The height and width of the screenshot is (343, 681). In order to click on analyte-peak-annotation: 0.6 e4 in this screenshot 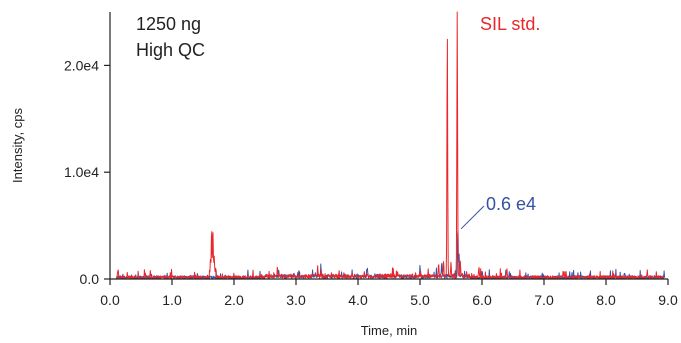, I will do `click(511, 204)`.